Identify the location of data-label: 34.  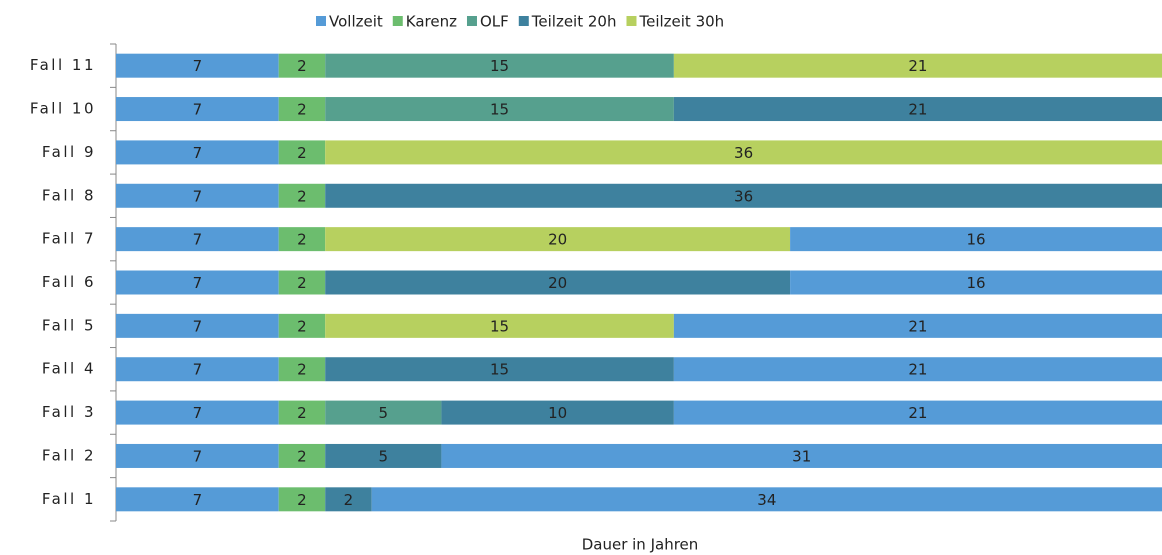
(766, 500).